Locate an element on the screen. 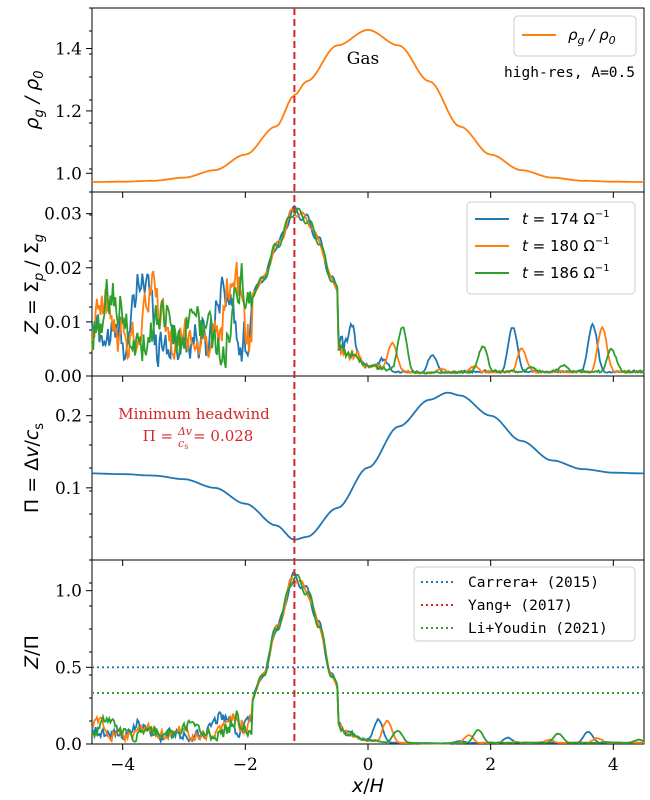  ytick-label: 0.0 is located at coordinates (68, 745).